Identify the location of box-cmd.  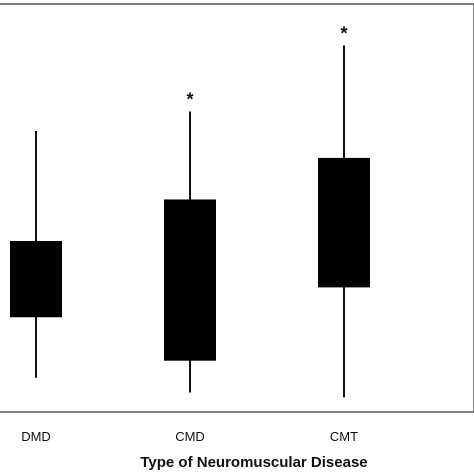
(190, 280).